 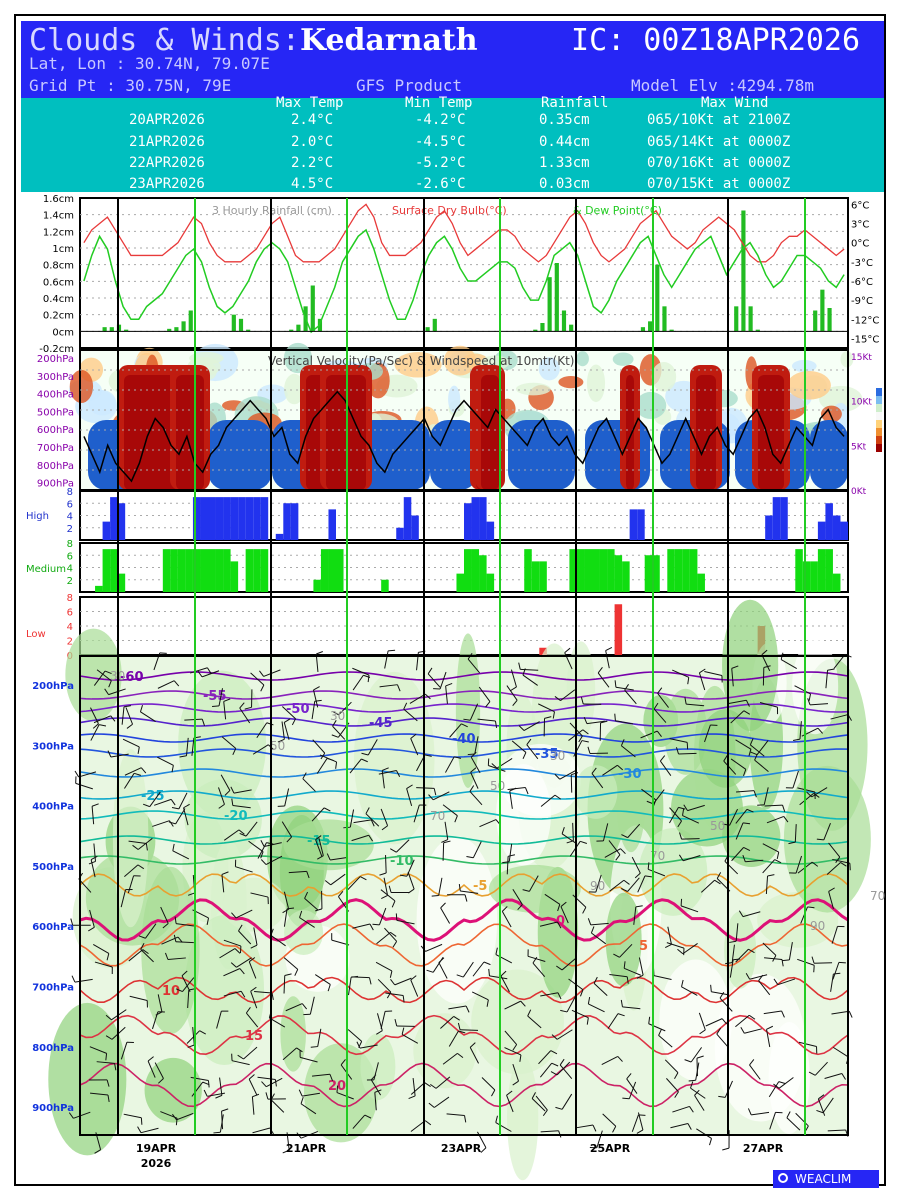 What do you see at coordinates (564, 142) in the screenshot?
I see `row-rain: 0.44cm` at bounding box center [564, 142].